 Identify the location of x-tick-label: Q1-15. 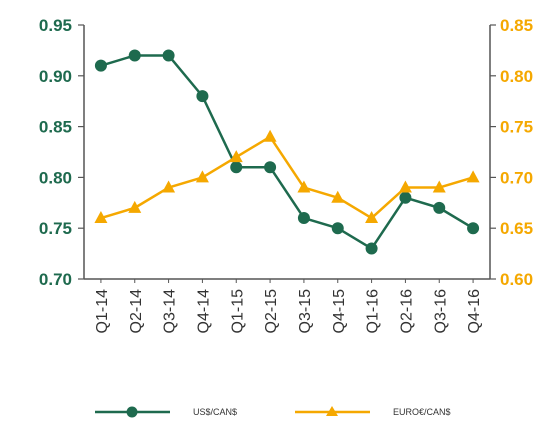
(237, 311).